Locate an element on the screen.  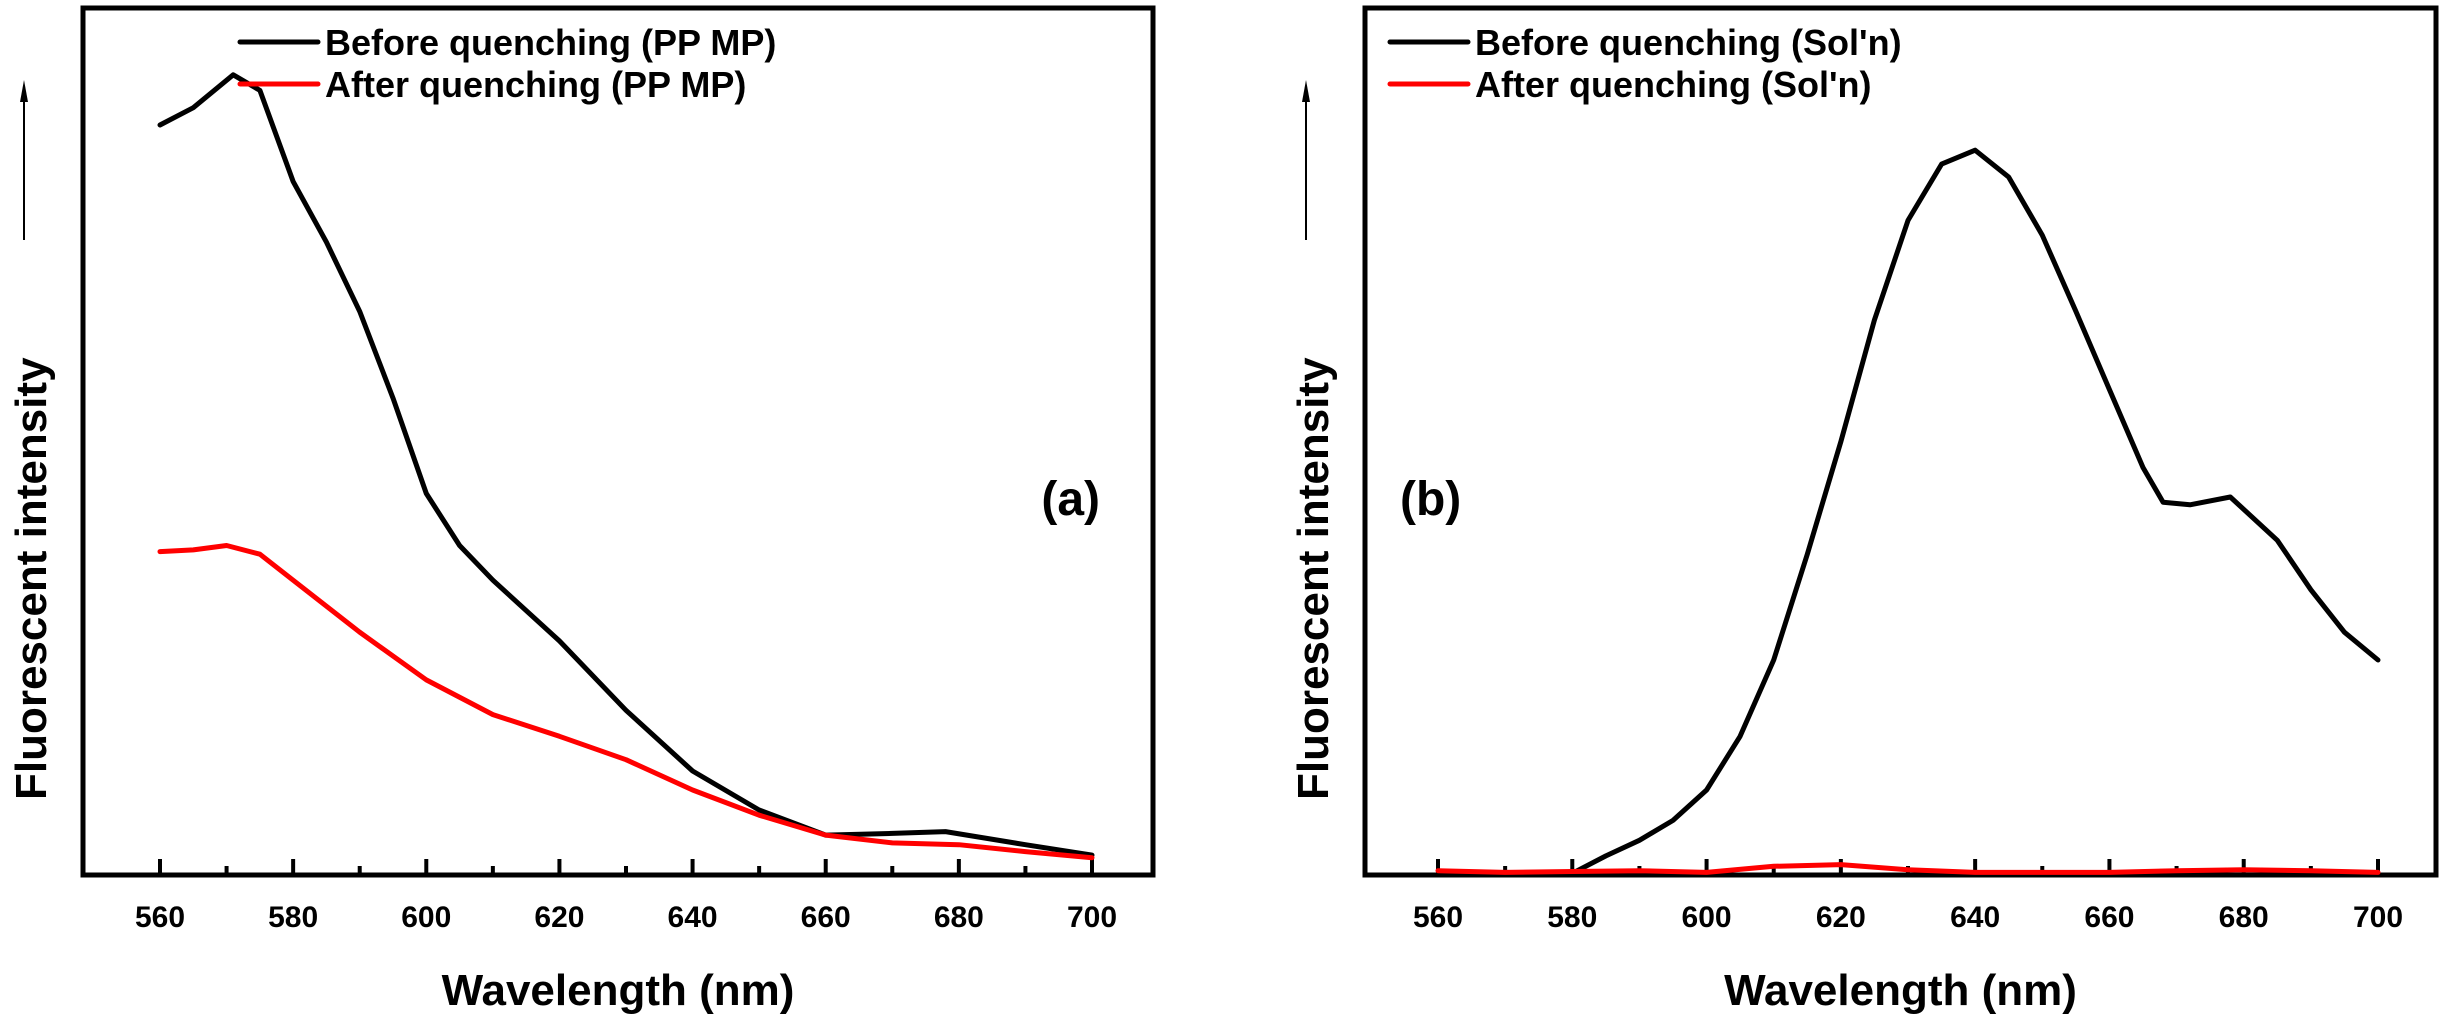
legend-label: Before quenching (PP MP) is located at coordinates (550, 42).